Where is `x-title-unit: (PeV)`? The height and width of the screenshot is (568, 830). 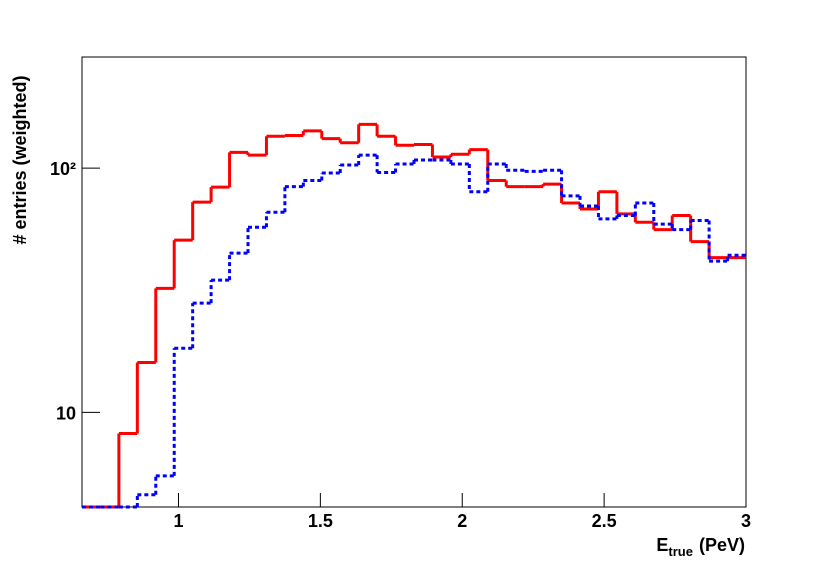
x-title-unit: (PeV) is located at coordinates (722, 545).